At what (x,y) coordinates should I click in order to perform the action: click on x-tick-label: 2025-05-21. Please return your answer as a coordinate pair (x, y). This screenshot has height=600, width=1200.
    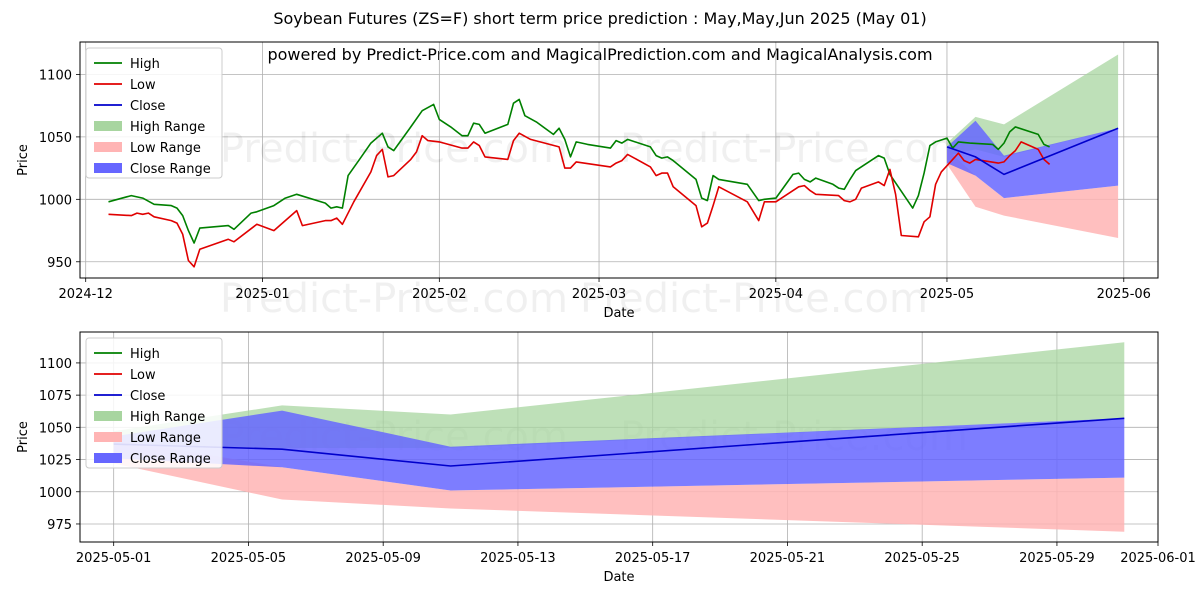
    Looking at the image, I should click on (788, 558).